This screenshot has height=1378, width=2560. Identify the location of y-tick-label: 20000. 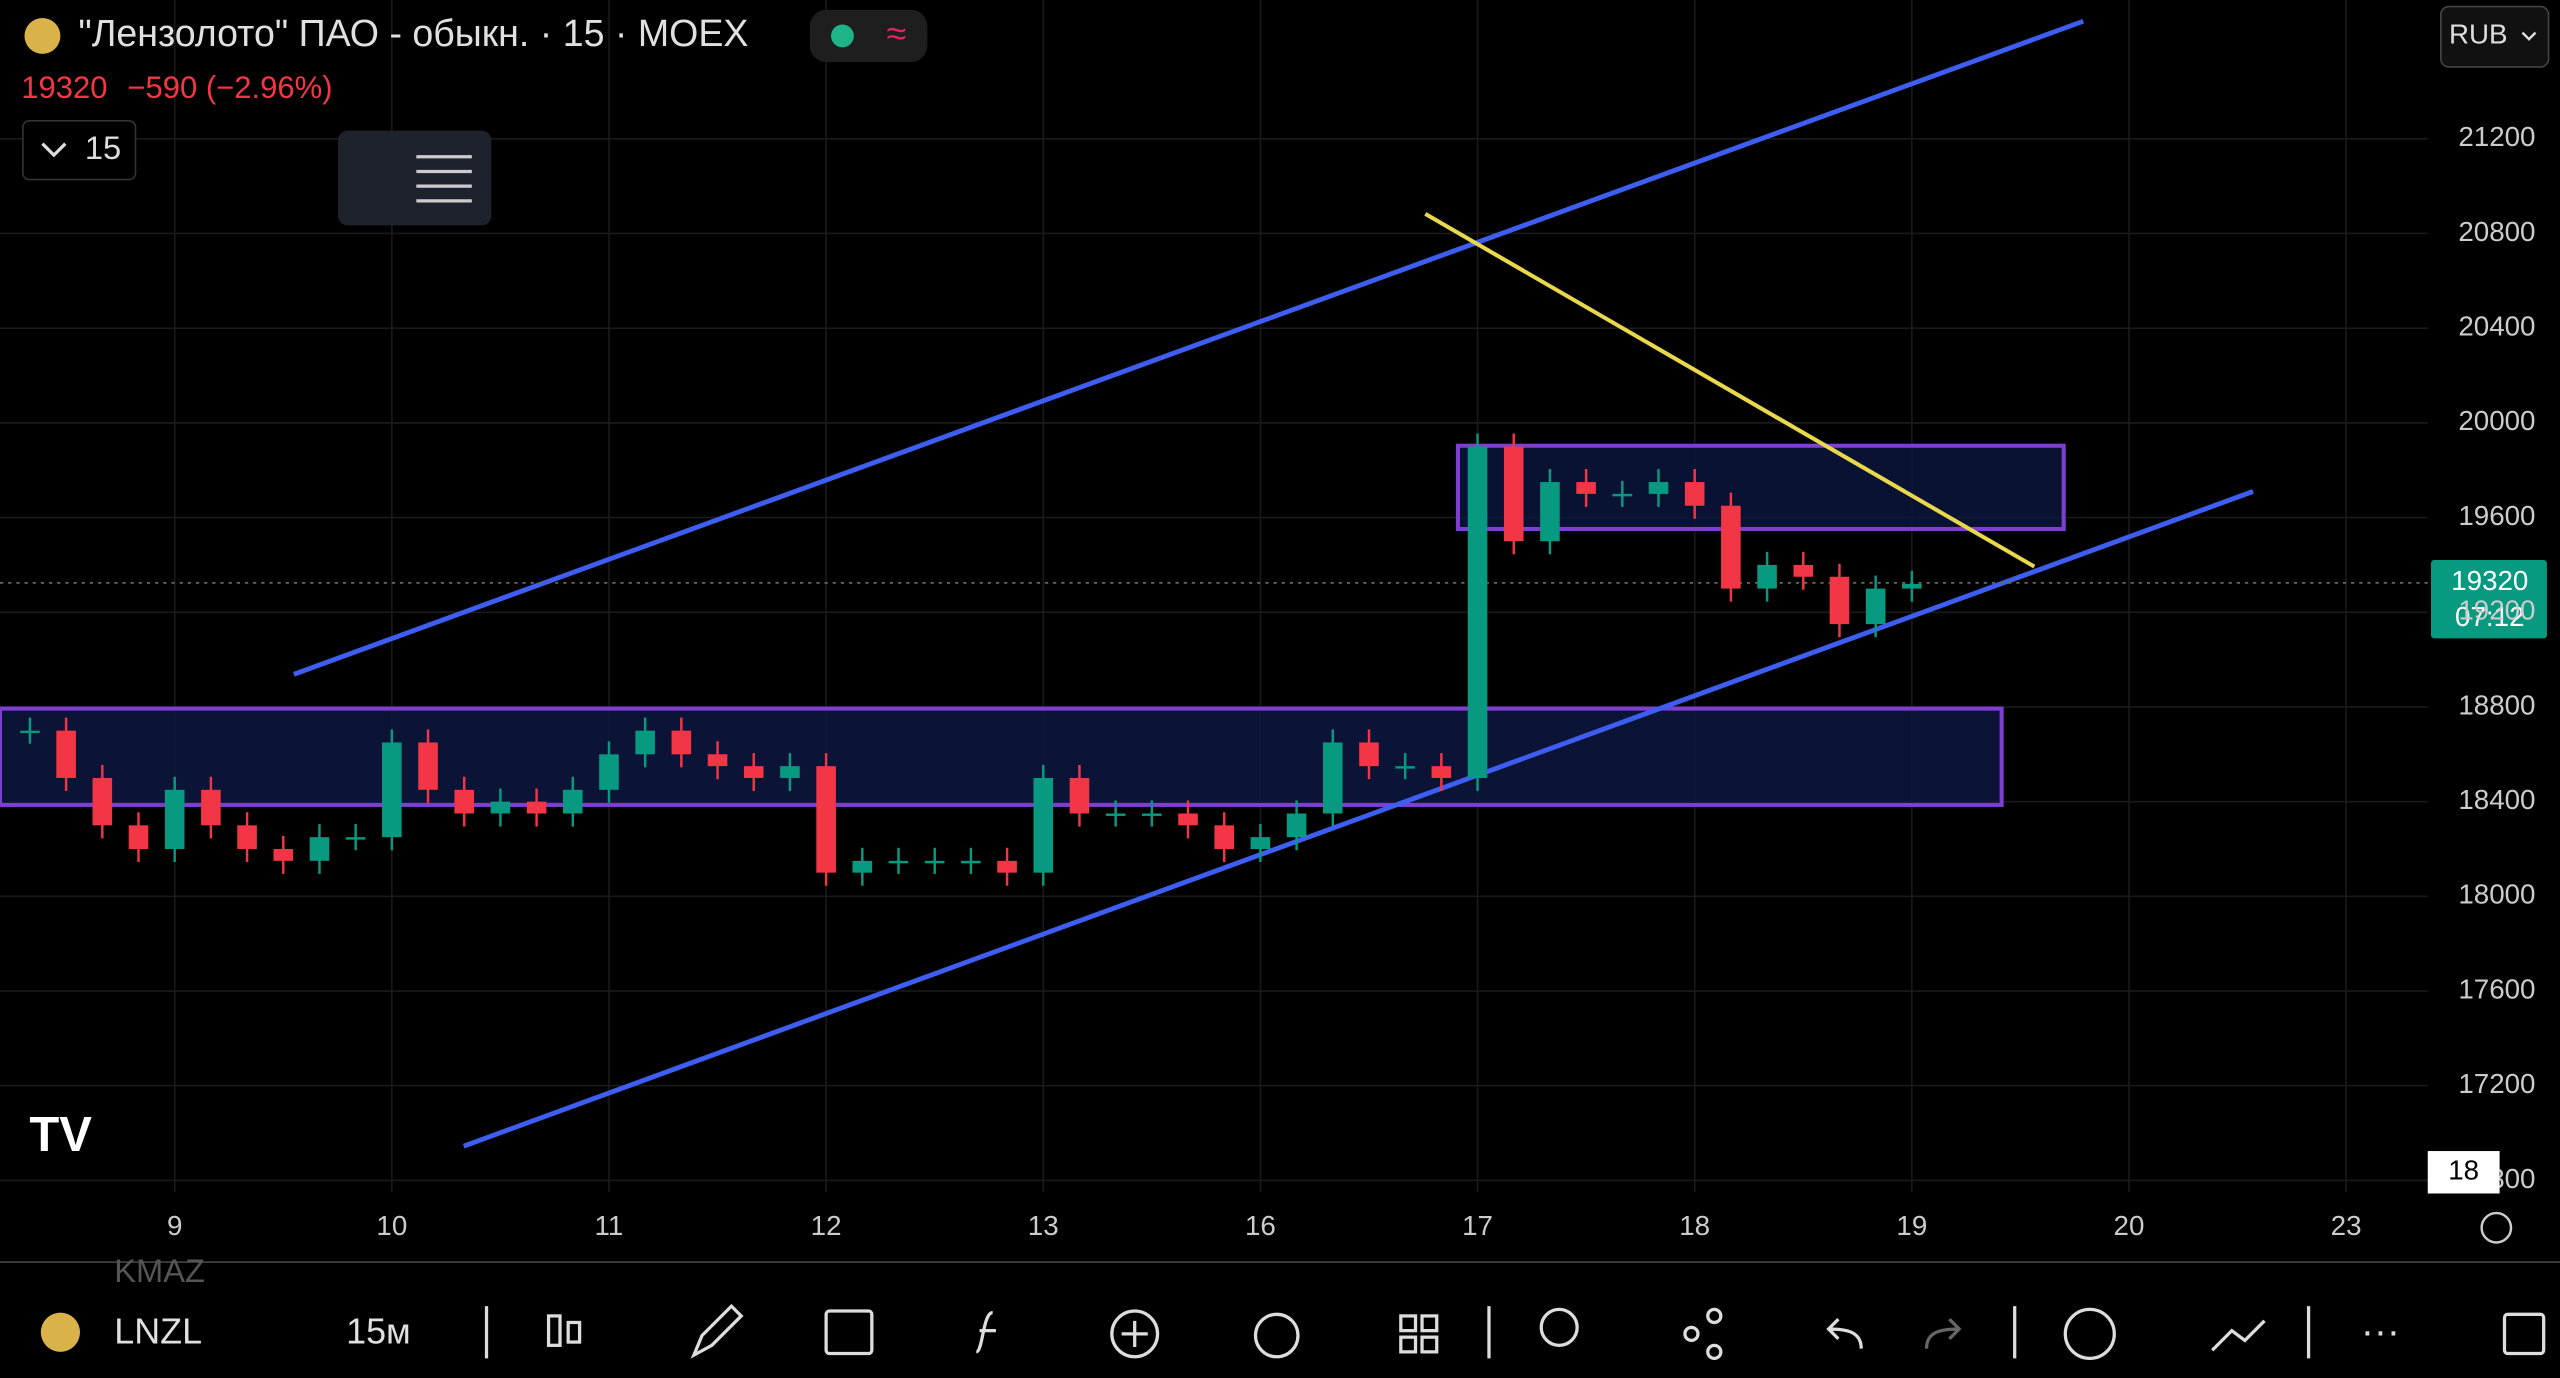
(2496, 420).